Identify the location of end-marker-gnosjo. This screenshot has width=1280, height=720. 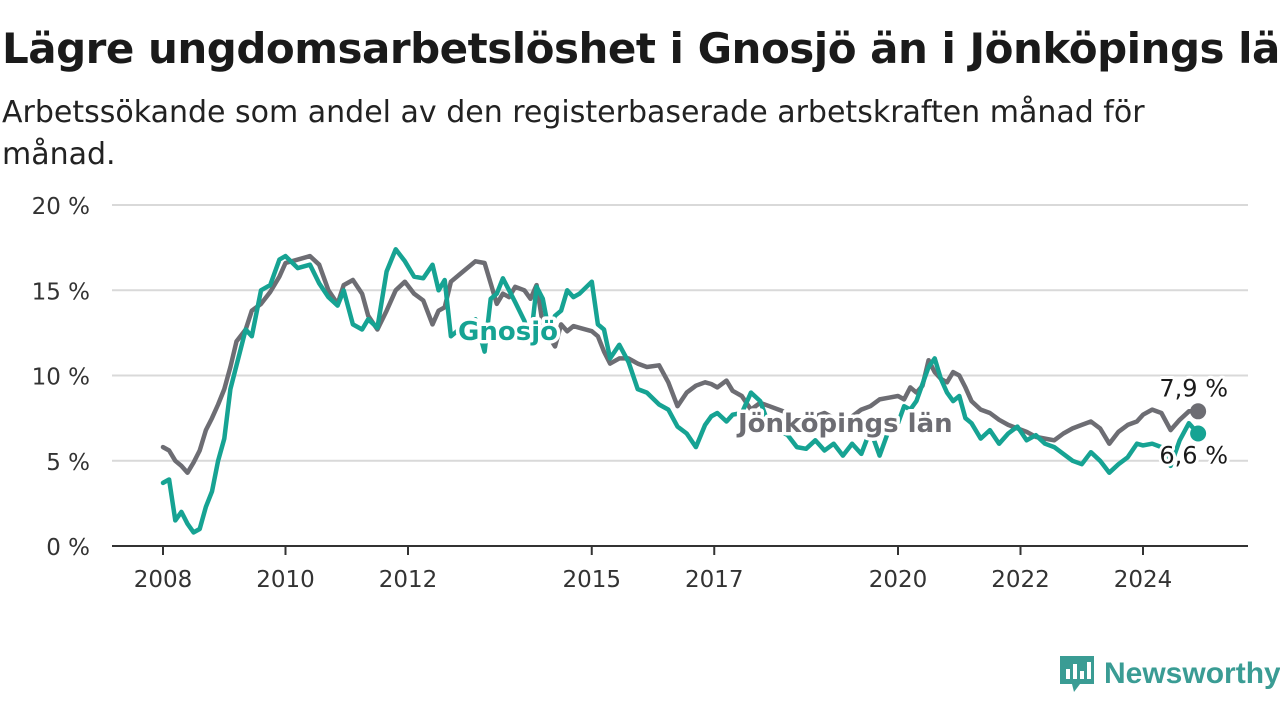
(1198, 433).